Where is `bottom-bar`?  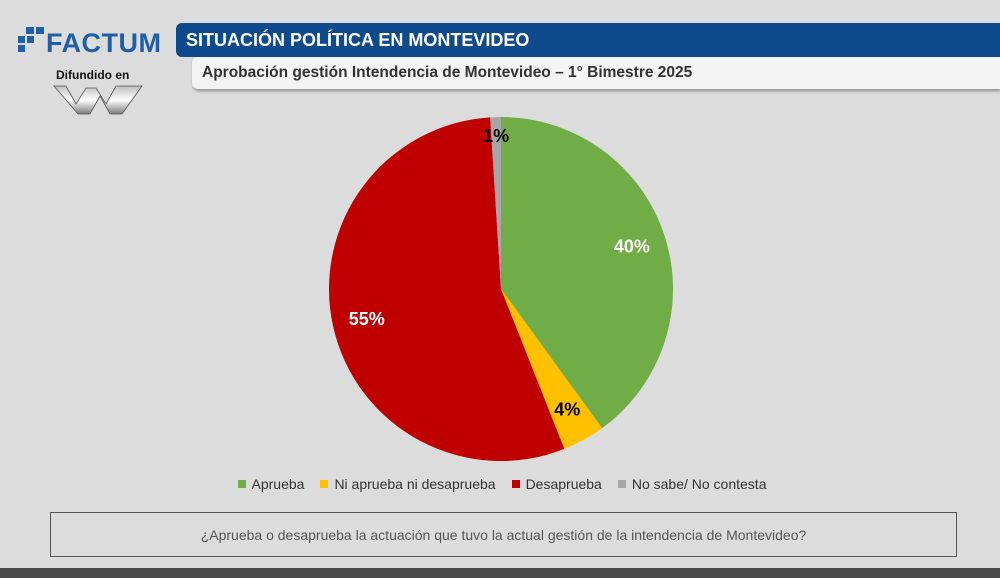 bottom-bar is located at coordinates (500, 573).